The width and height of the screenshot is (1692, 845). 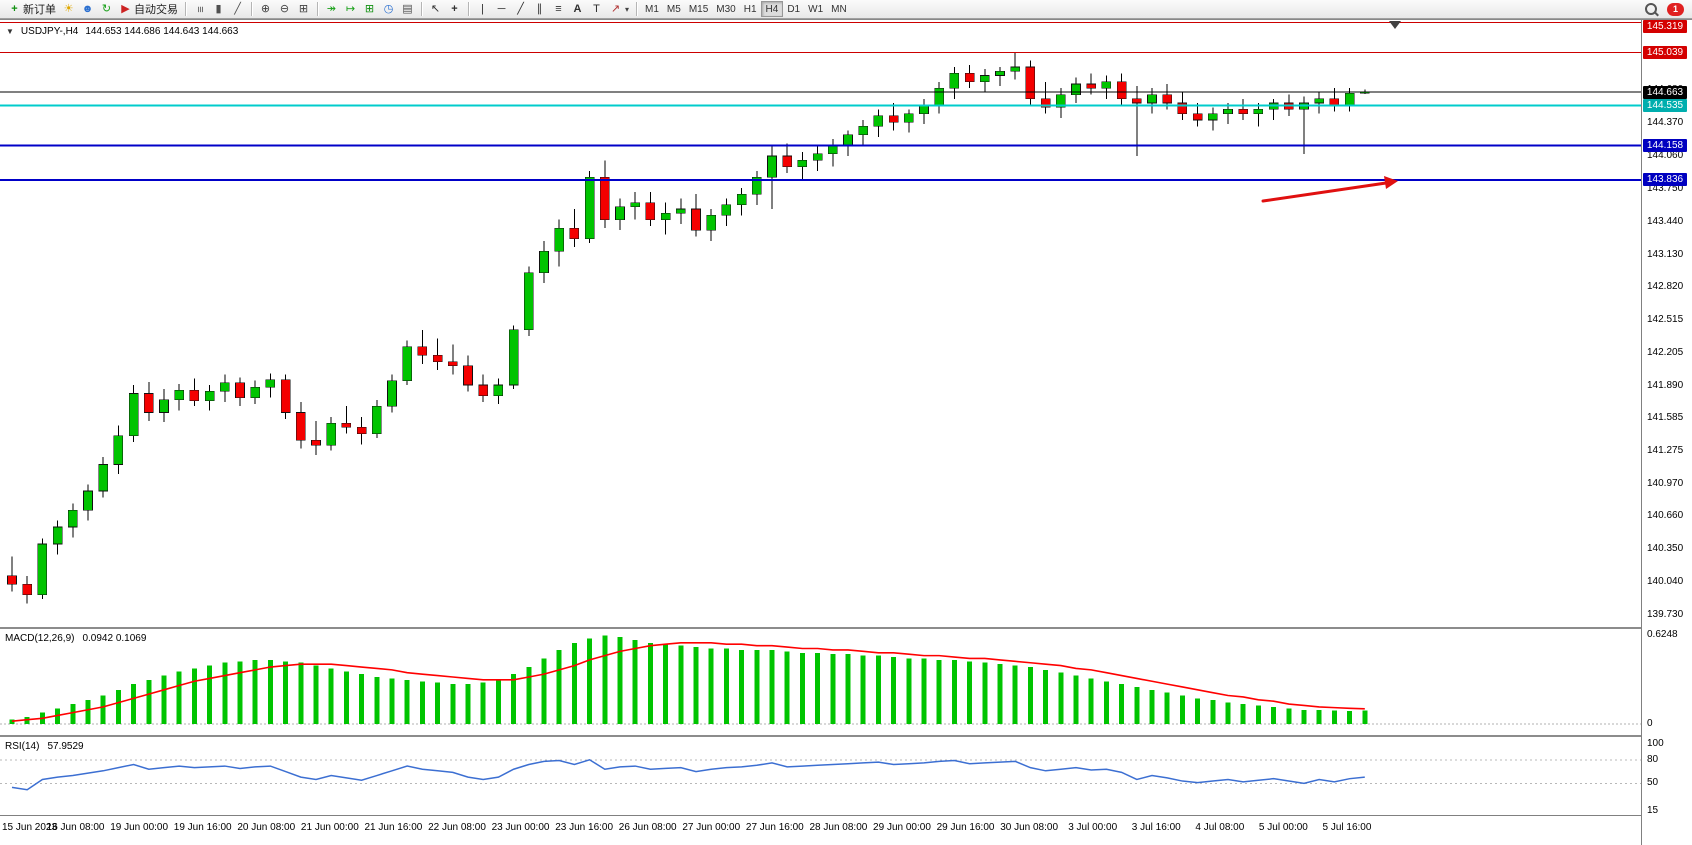 I want to click on data-window-button: ▤, so click(x=407, y=9).